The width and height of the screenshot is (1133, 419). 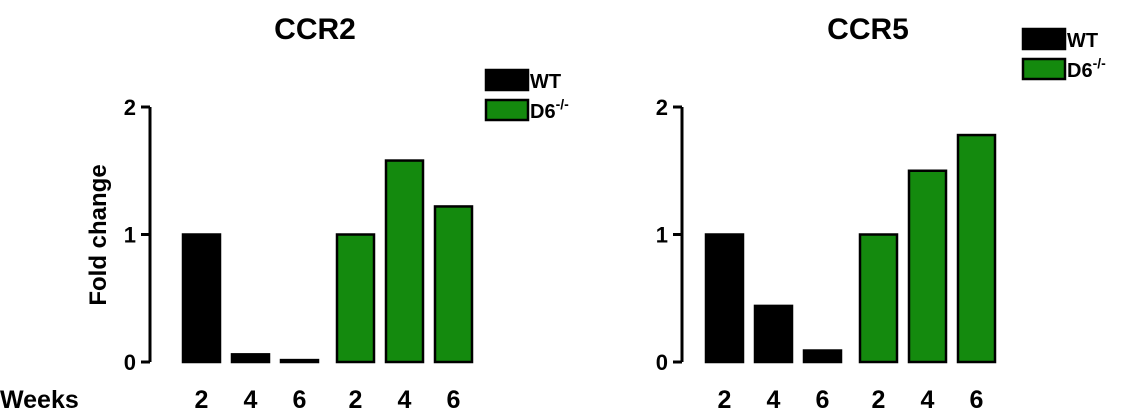 I want to click on x-axis-label: Weeks, so click(x=39, y=400).